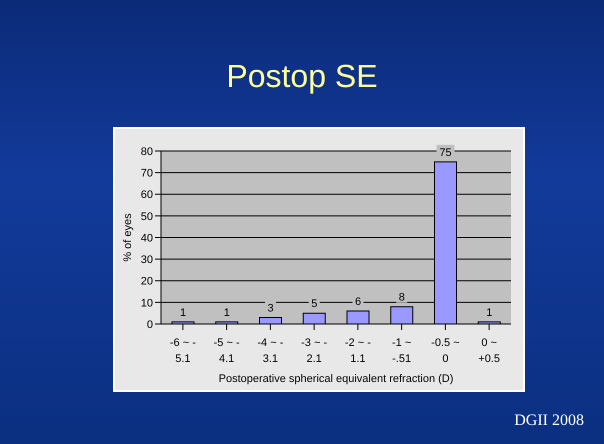  What do you see at coordinates (146, 195) in the screenshot?
I see `y-tick-label: 60` at bounding box center [146, 195].